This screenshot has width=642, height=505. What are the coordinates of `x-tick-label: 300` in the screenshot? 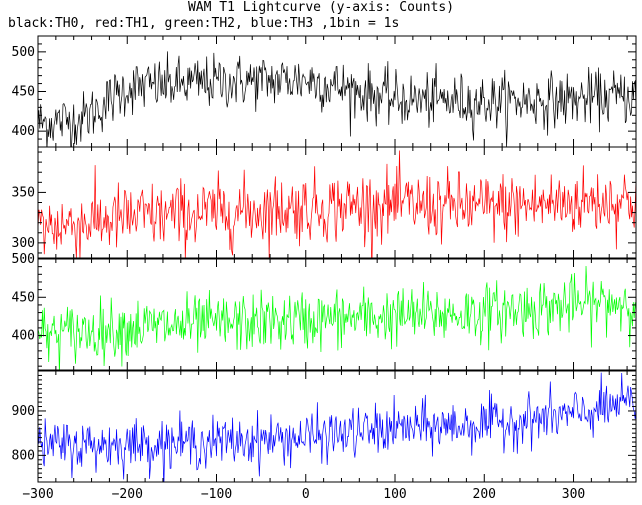 It's located at (573, 494).